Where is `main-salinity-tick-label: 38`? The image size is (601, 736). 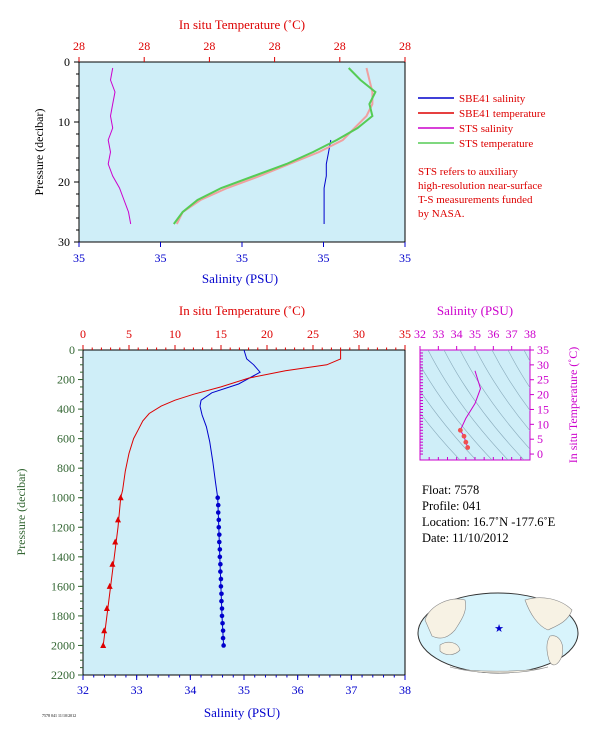 main-salinity-tick-label: 38 is located at coordinates (405, 690).